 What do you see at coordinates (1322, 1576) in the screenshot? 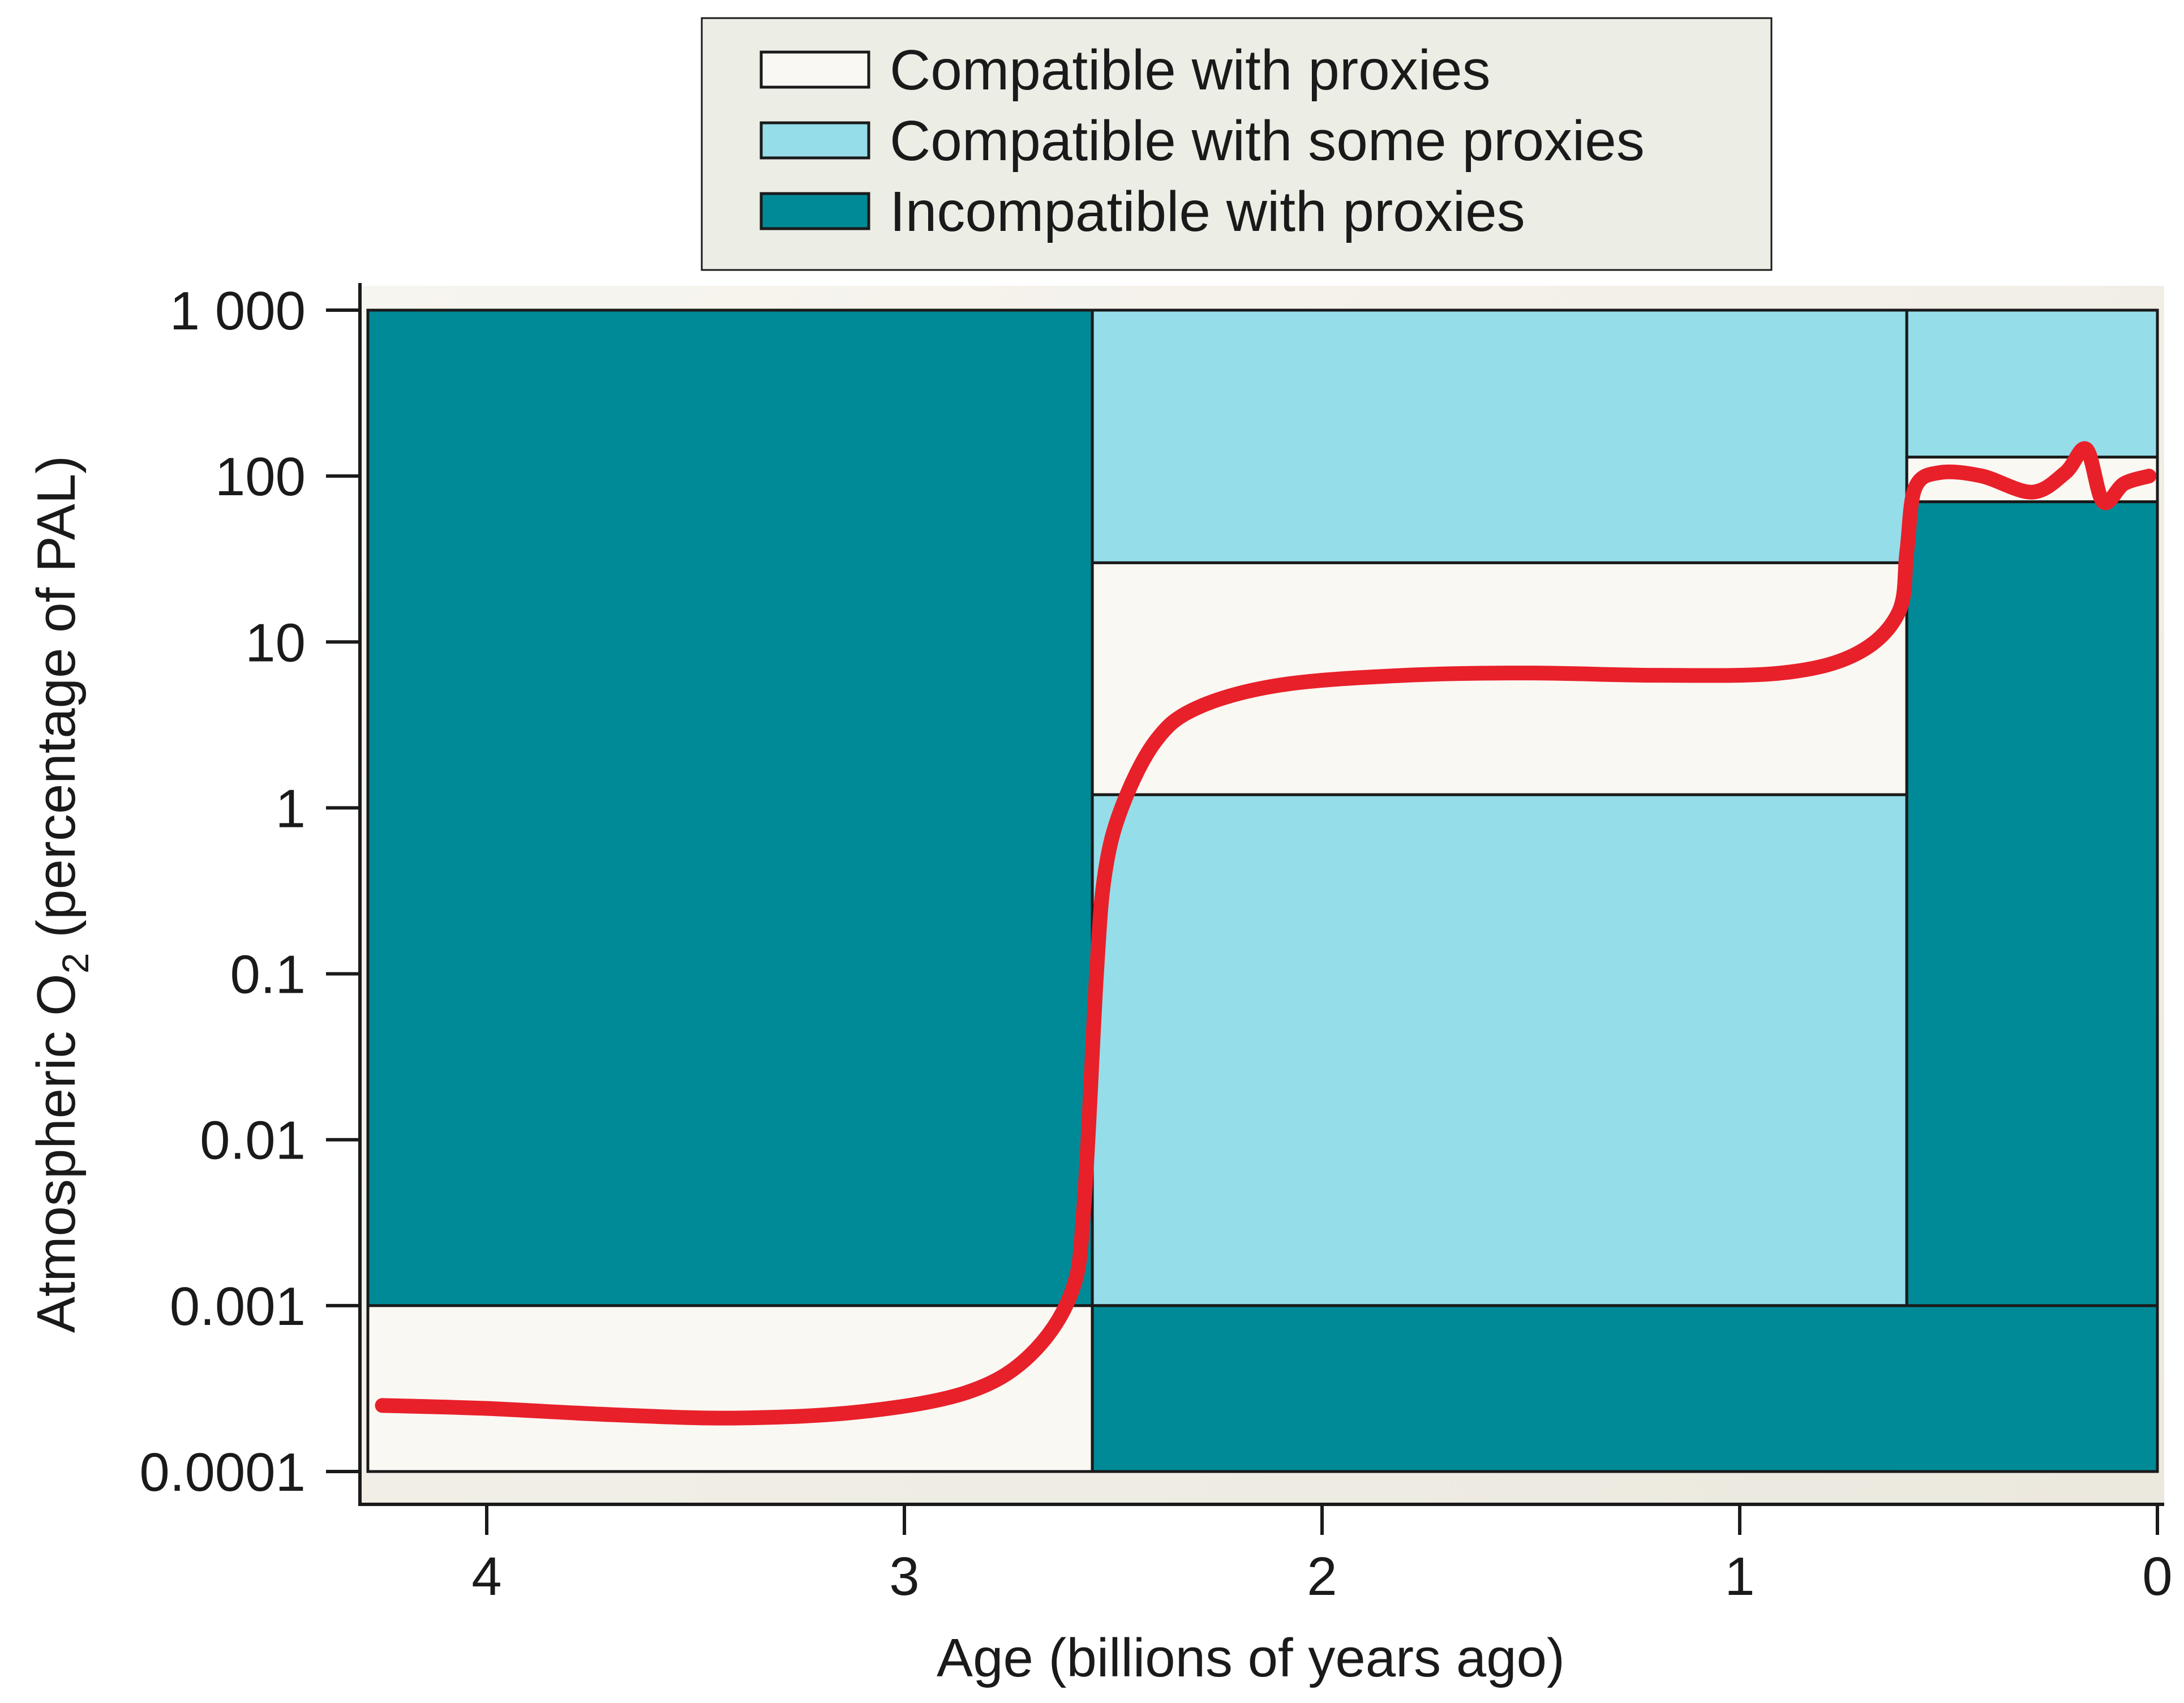
I see `x-tick-label: 2` at bounding box center [1322, 1576].